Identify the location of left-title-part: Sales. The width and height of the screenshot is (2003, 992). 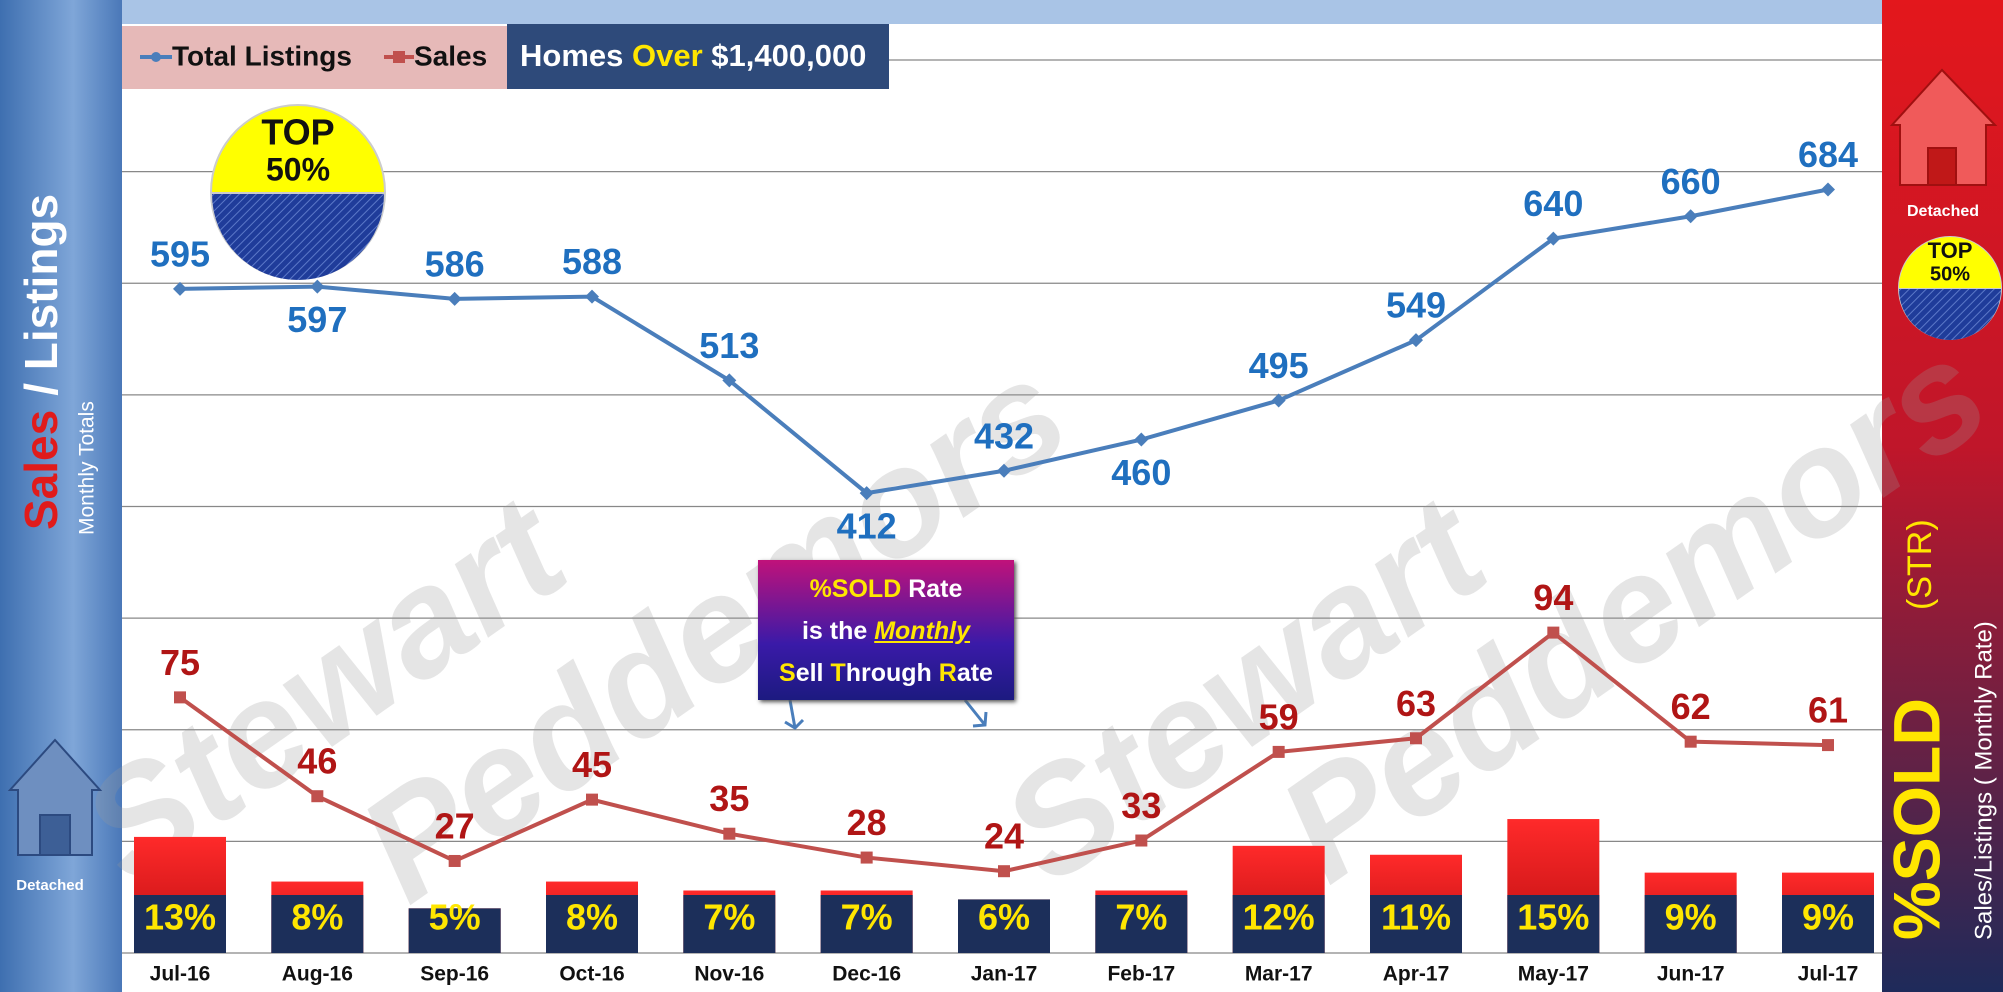
(41, 470).